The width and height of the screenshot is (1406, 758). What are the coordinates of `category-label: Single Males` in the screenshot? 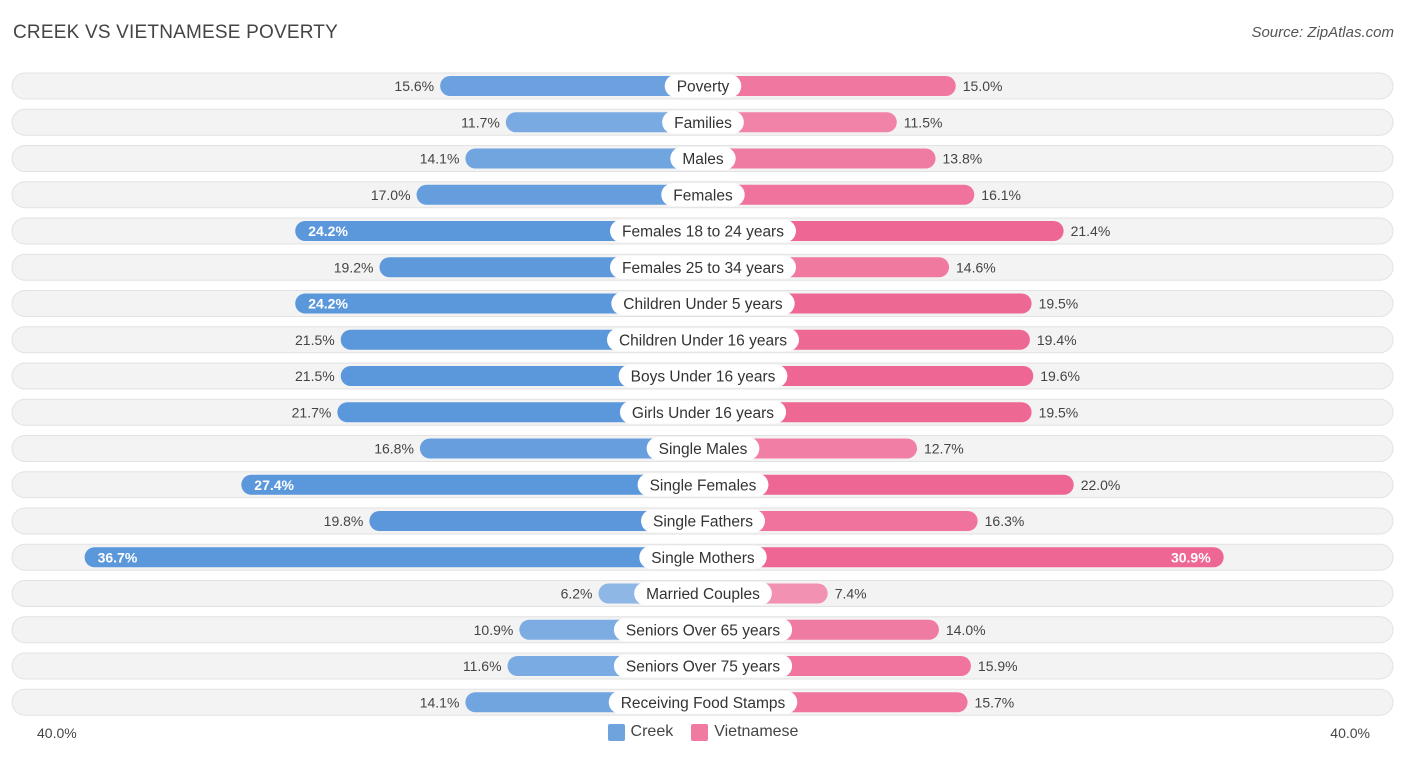 It's located at (703, 449).